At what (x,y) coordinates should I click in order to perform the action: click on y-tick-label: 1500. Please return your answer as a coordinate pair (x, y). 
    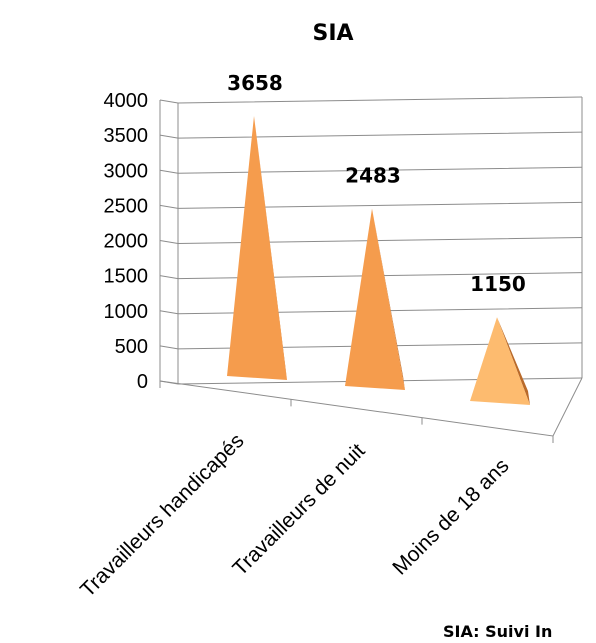
    Looking at the image, I should click on (126, 277).